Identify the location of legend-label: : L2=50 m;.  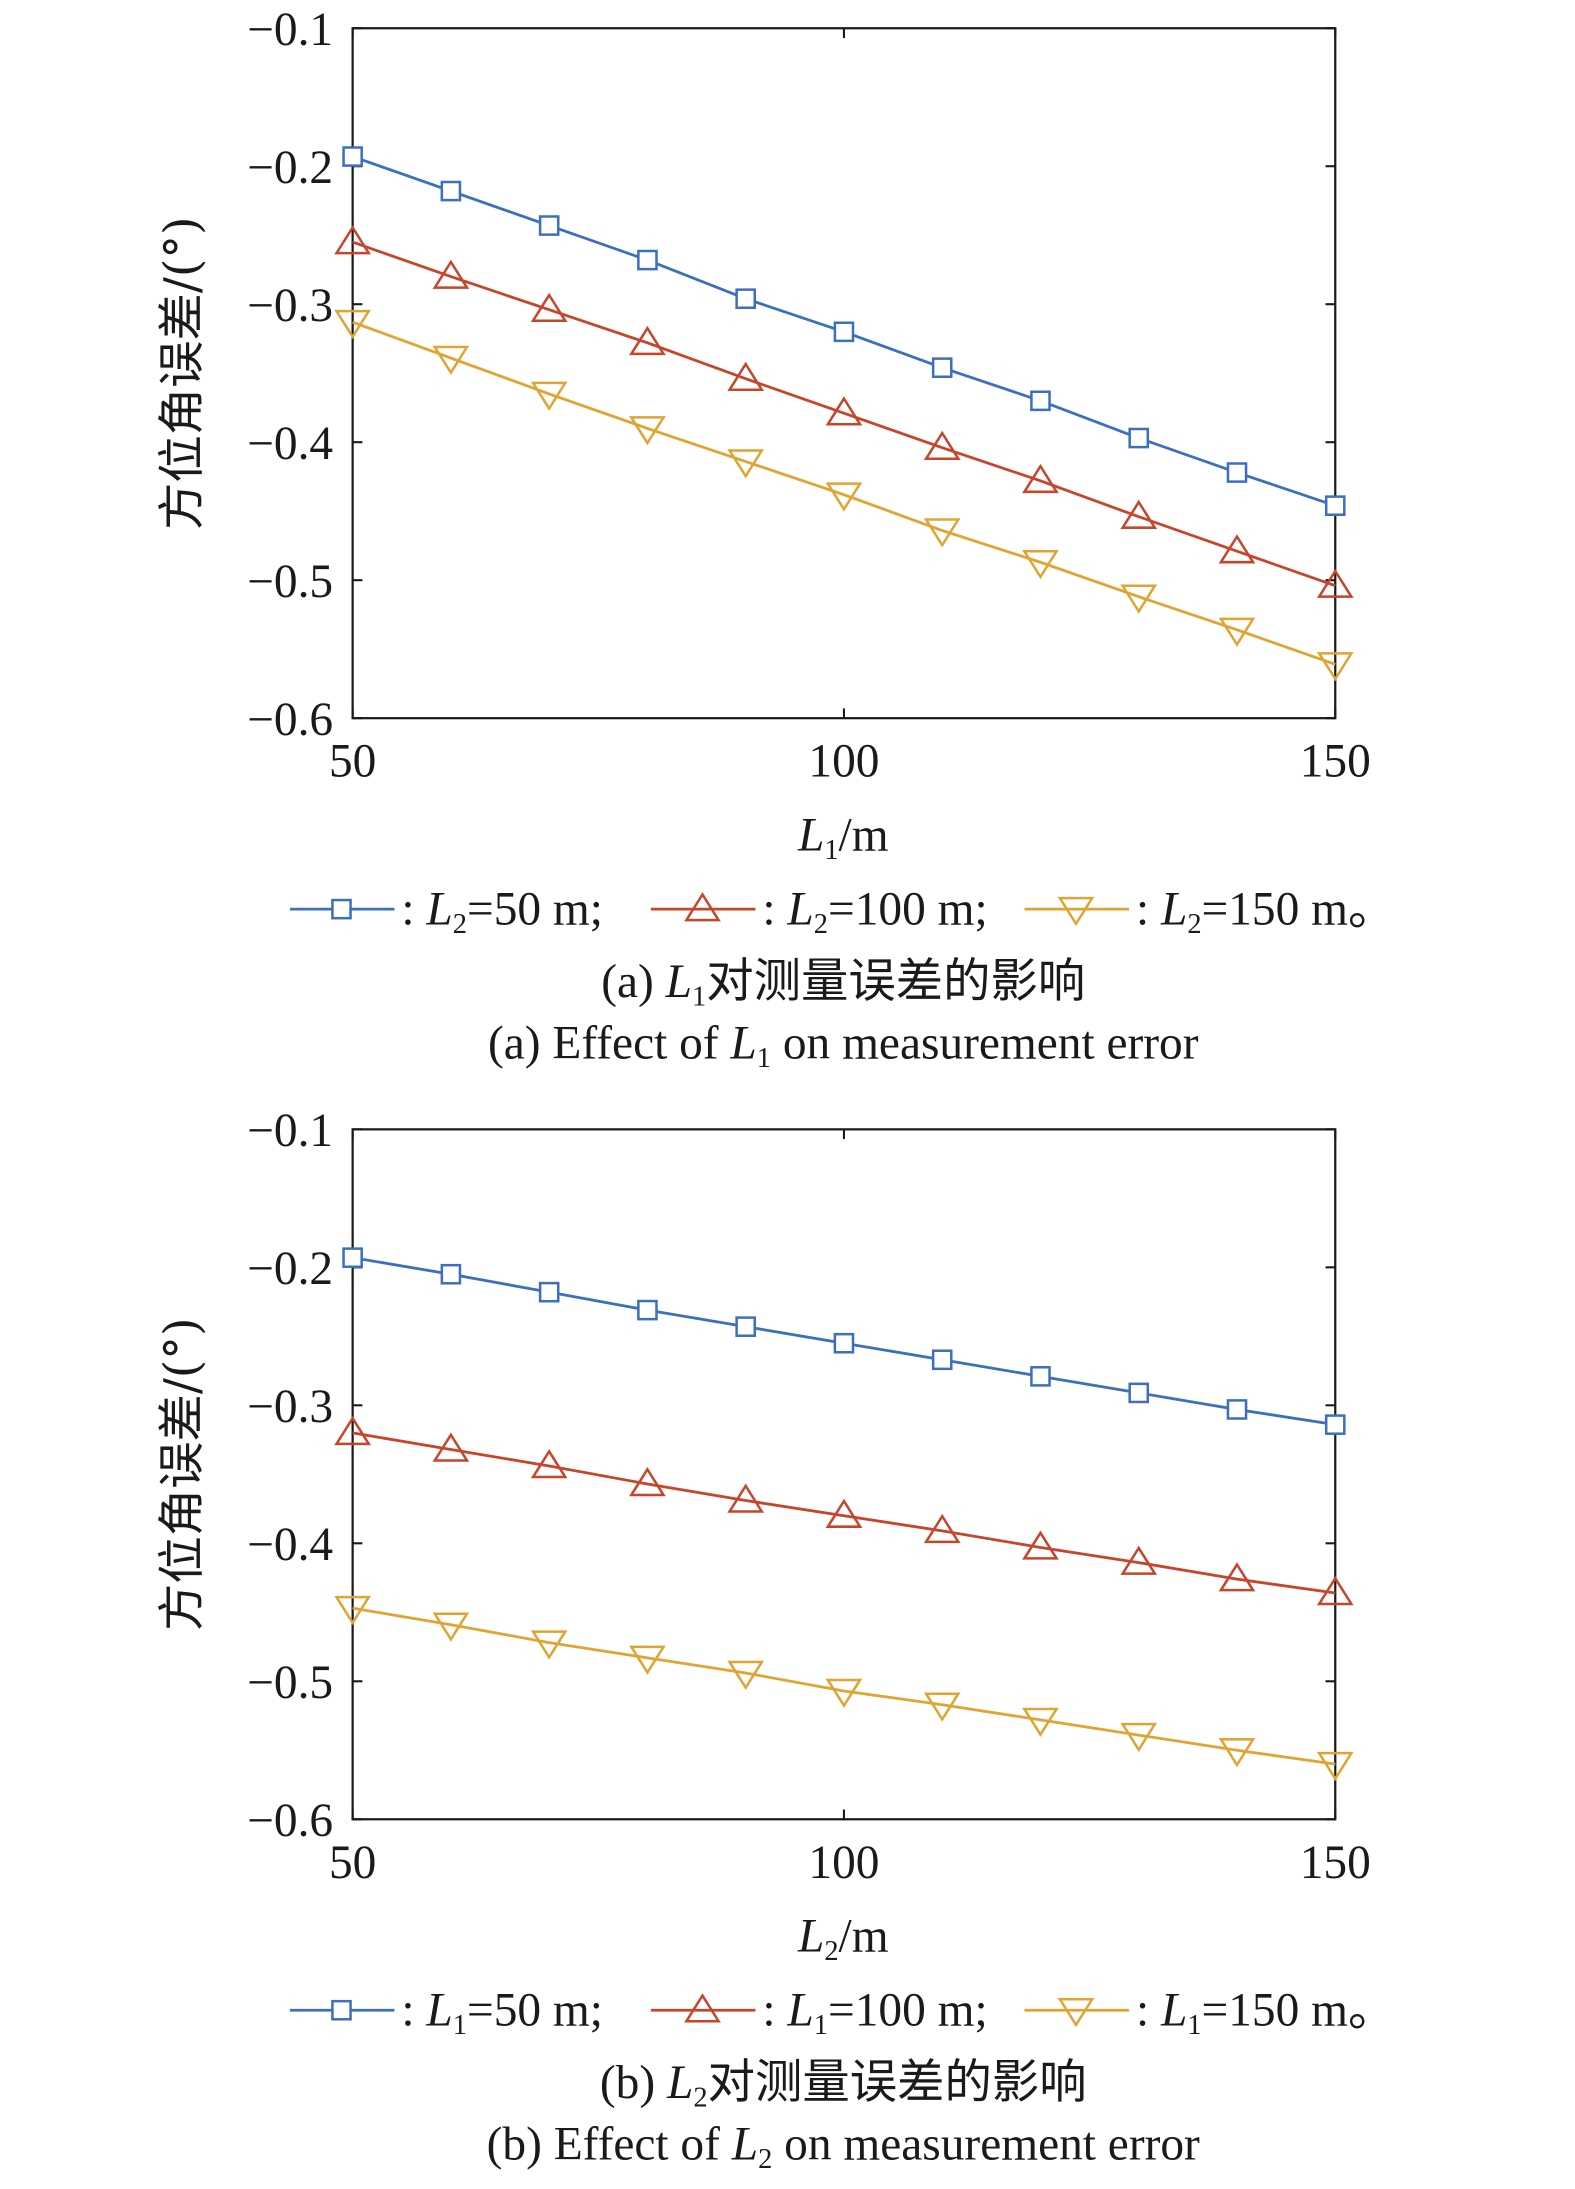
(502, 911).